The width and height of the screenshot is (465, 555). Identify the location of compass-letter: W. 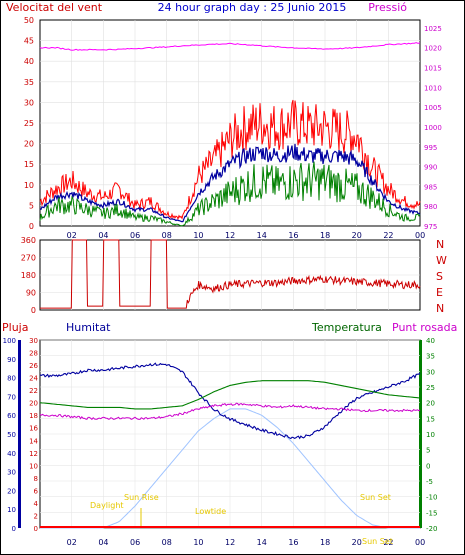
(441, 260).